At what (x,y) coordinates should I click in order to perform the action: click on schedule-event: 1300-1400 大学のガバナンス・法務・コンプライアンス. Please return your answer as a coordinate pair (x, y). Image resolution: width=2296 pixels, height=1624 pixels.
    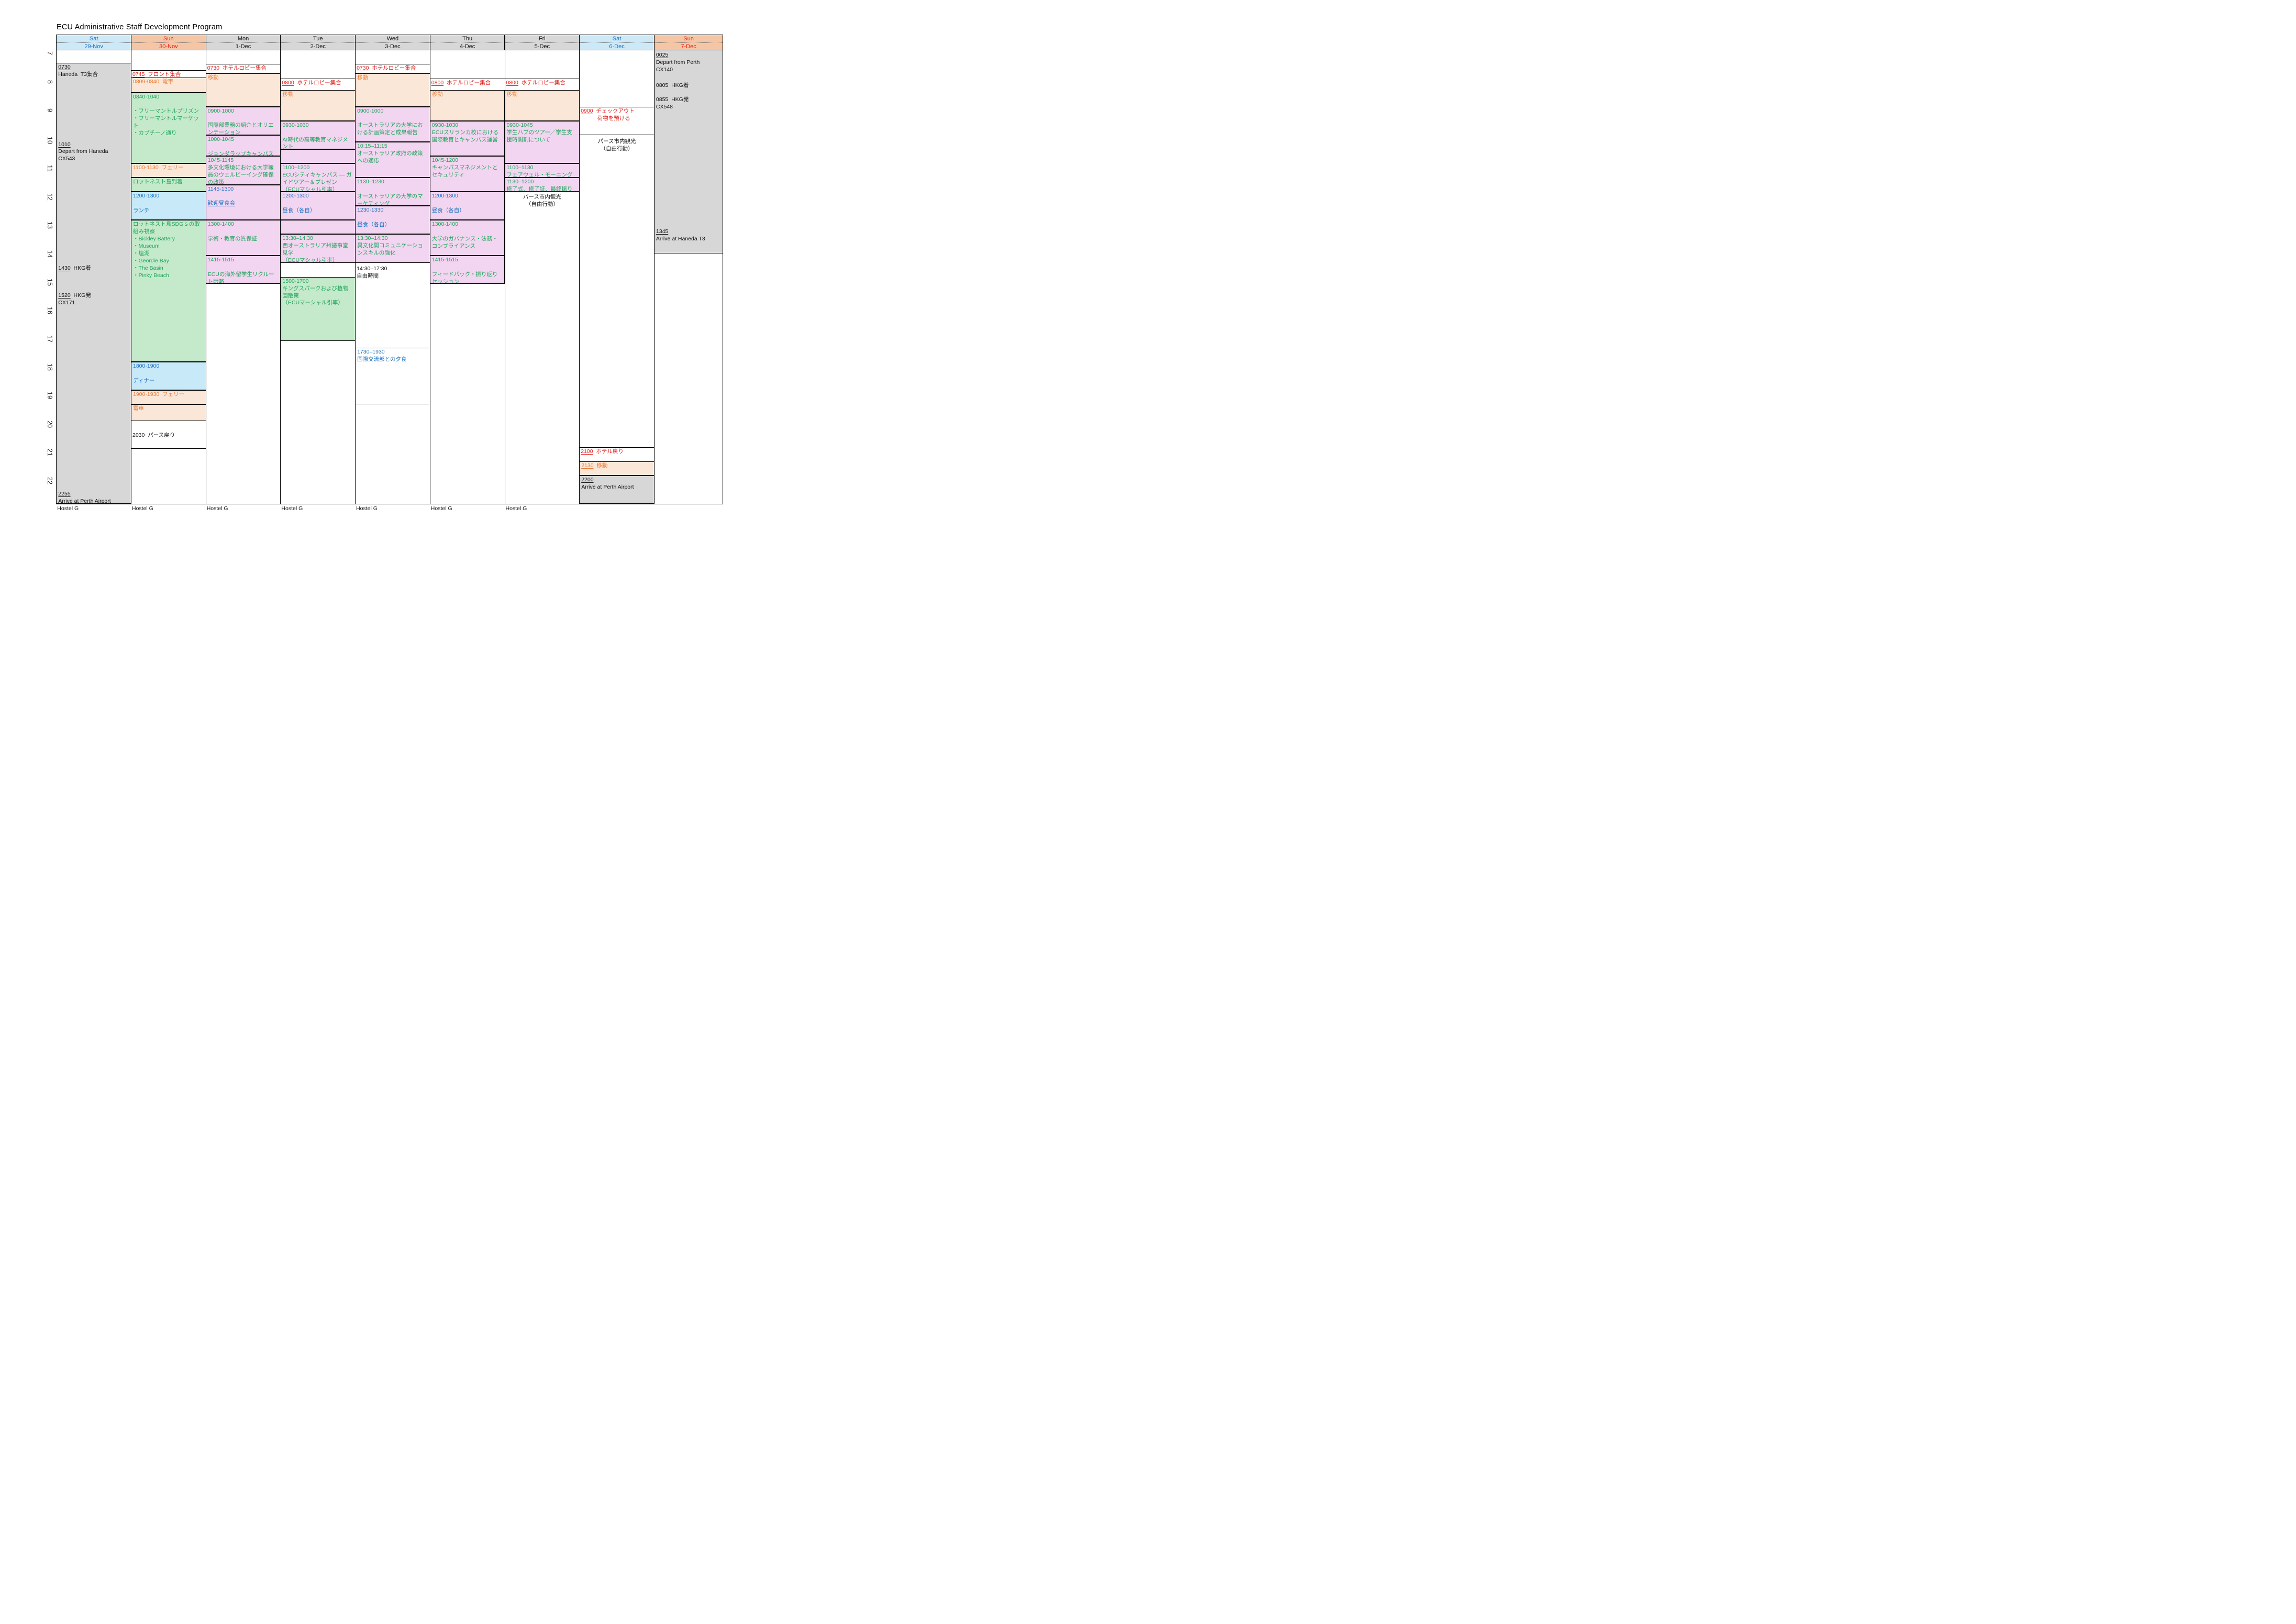
    Looking at the image, I should click on (467, 238).